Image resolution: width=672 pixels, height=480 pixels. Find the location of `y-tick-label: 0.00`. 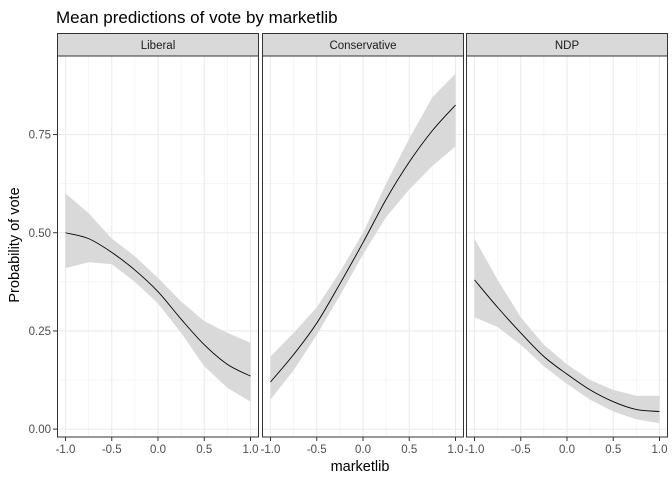

y-tick-label: 0.00 is located at coordinates (40, 430).